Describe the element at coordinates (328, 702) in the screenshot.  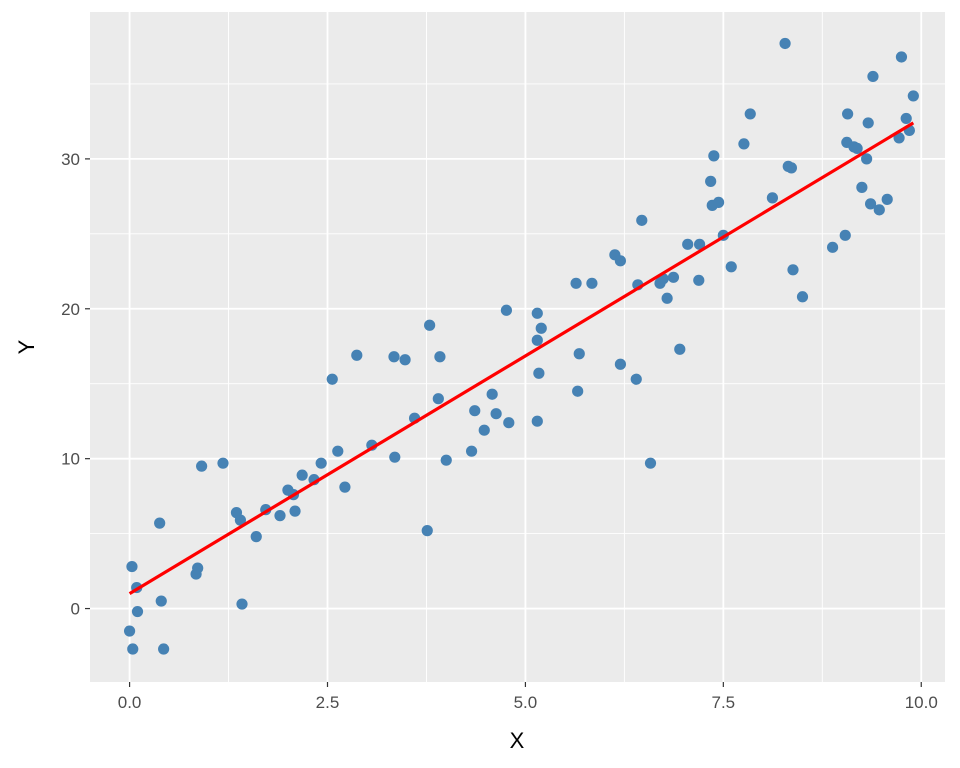
I see `x-tick-label: 2.5` at that location.